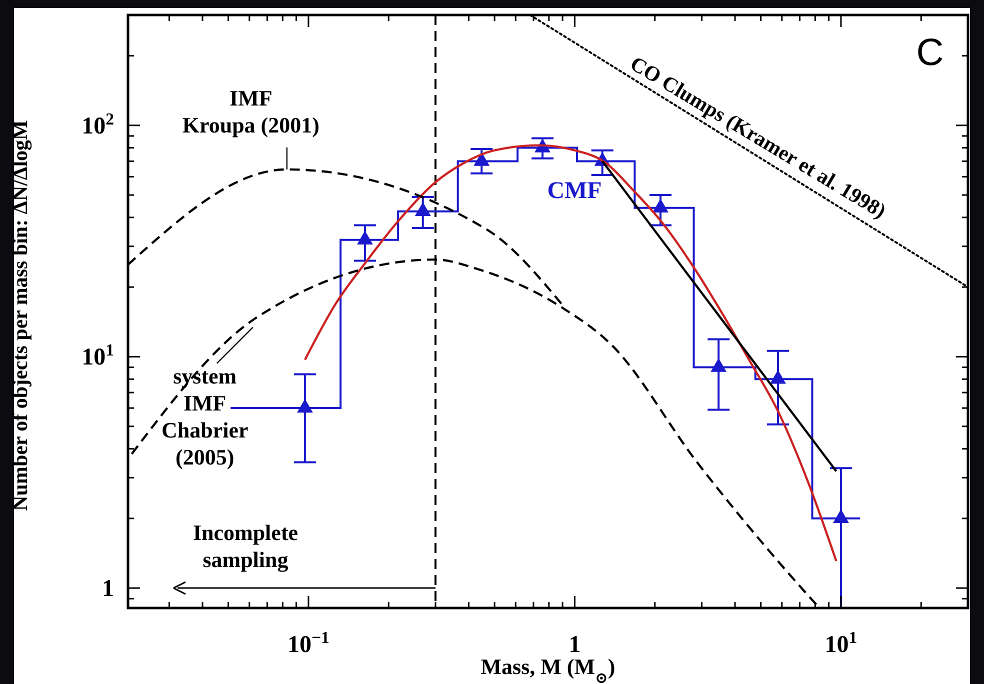  Describe the element at coordinates (204, 416) in the screenshot. I see `annotation: system IMF Chabrier (2005)` at that location.